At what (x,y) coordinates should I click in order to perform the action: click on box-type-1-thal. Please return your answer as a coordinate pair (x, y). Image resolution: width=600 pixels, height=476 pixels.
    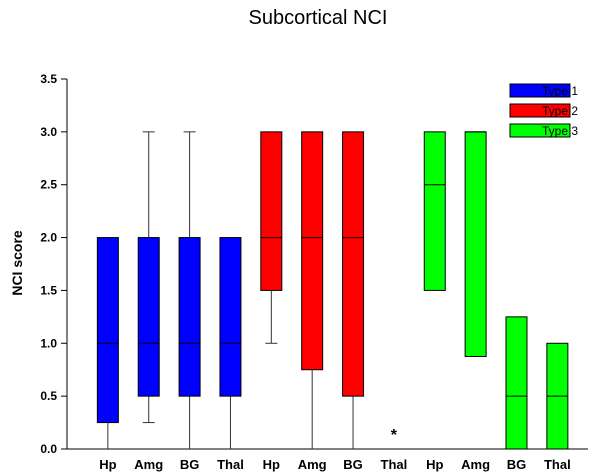
    Looking at the image, I should click on (230, 343).